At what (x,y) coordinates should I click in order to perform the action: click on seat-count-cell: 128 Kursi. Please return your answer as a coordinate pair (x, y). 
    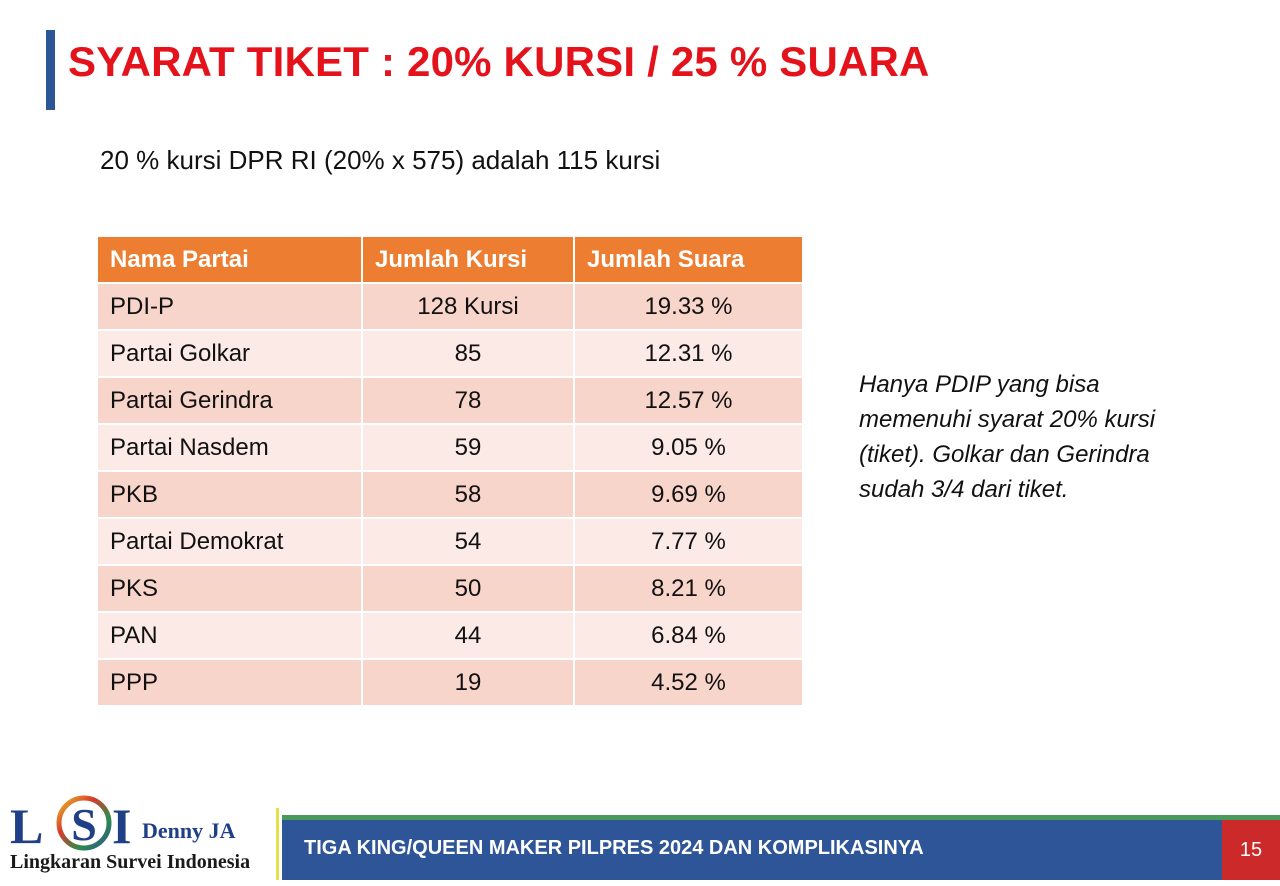
    Looking at the image, I should click on (468, 306).